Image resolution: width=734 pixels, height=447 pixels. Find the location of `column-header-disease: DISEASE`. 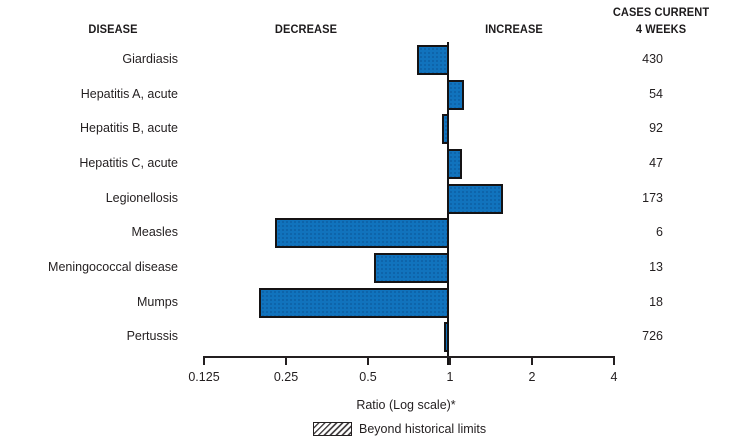

column-header-disease: DISEASE is located at coordinates (113, 30).